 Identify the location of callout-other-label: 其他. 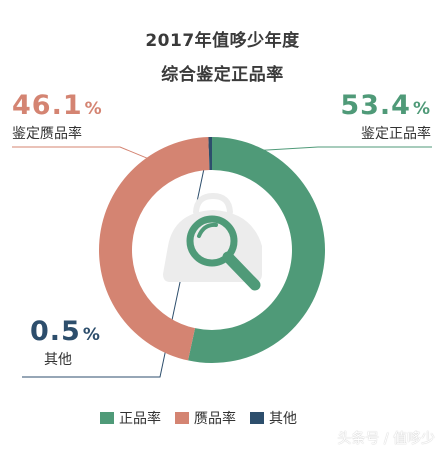
(58, 360).